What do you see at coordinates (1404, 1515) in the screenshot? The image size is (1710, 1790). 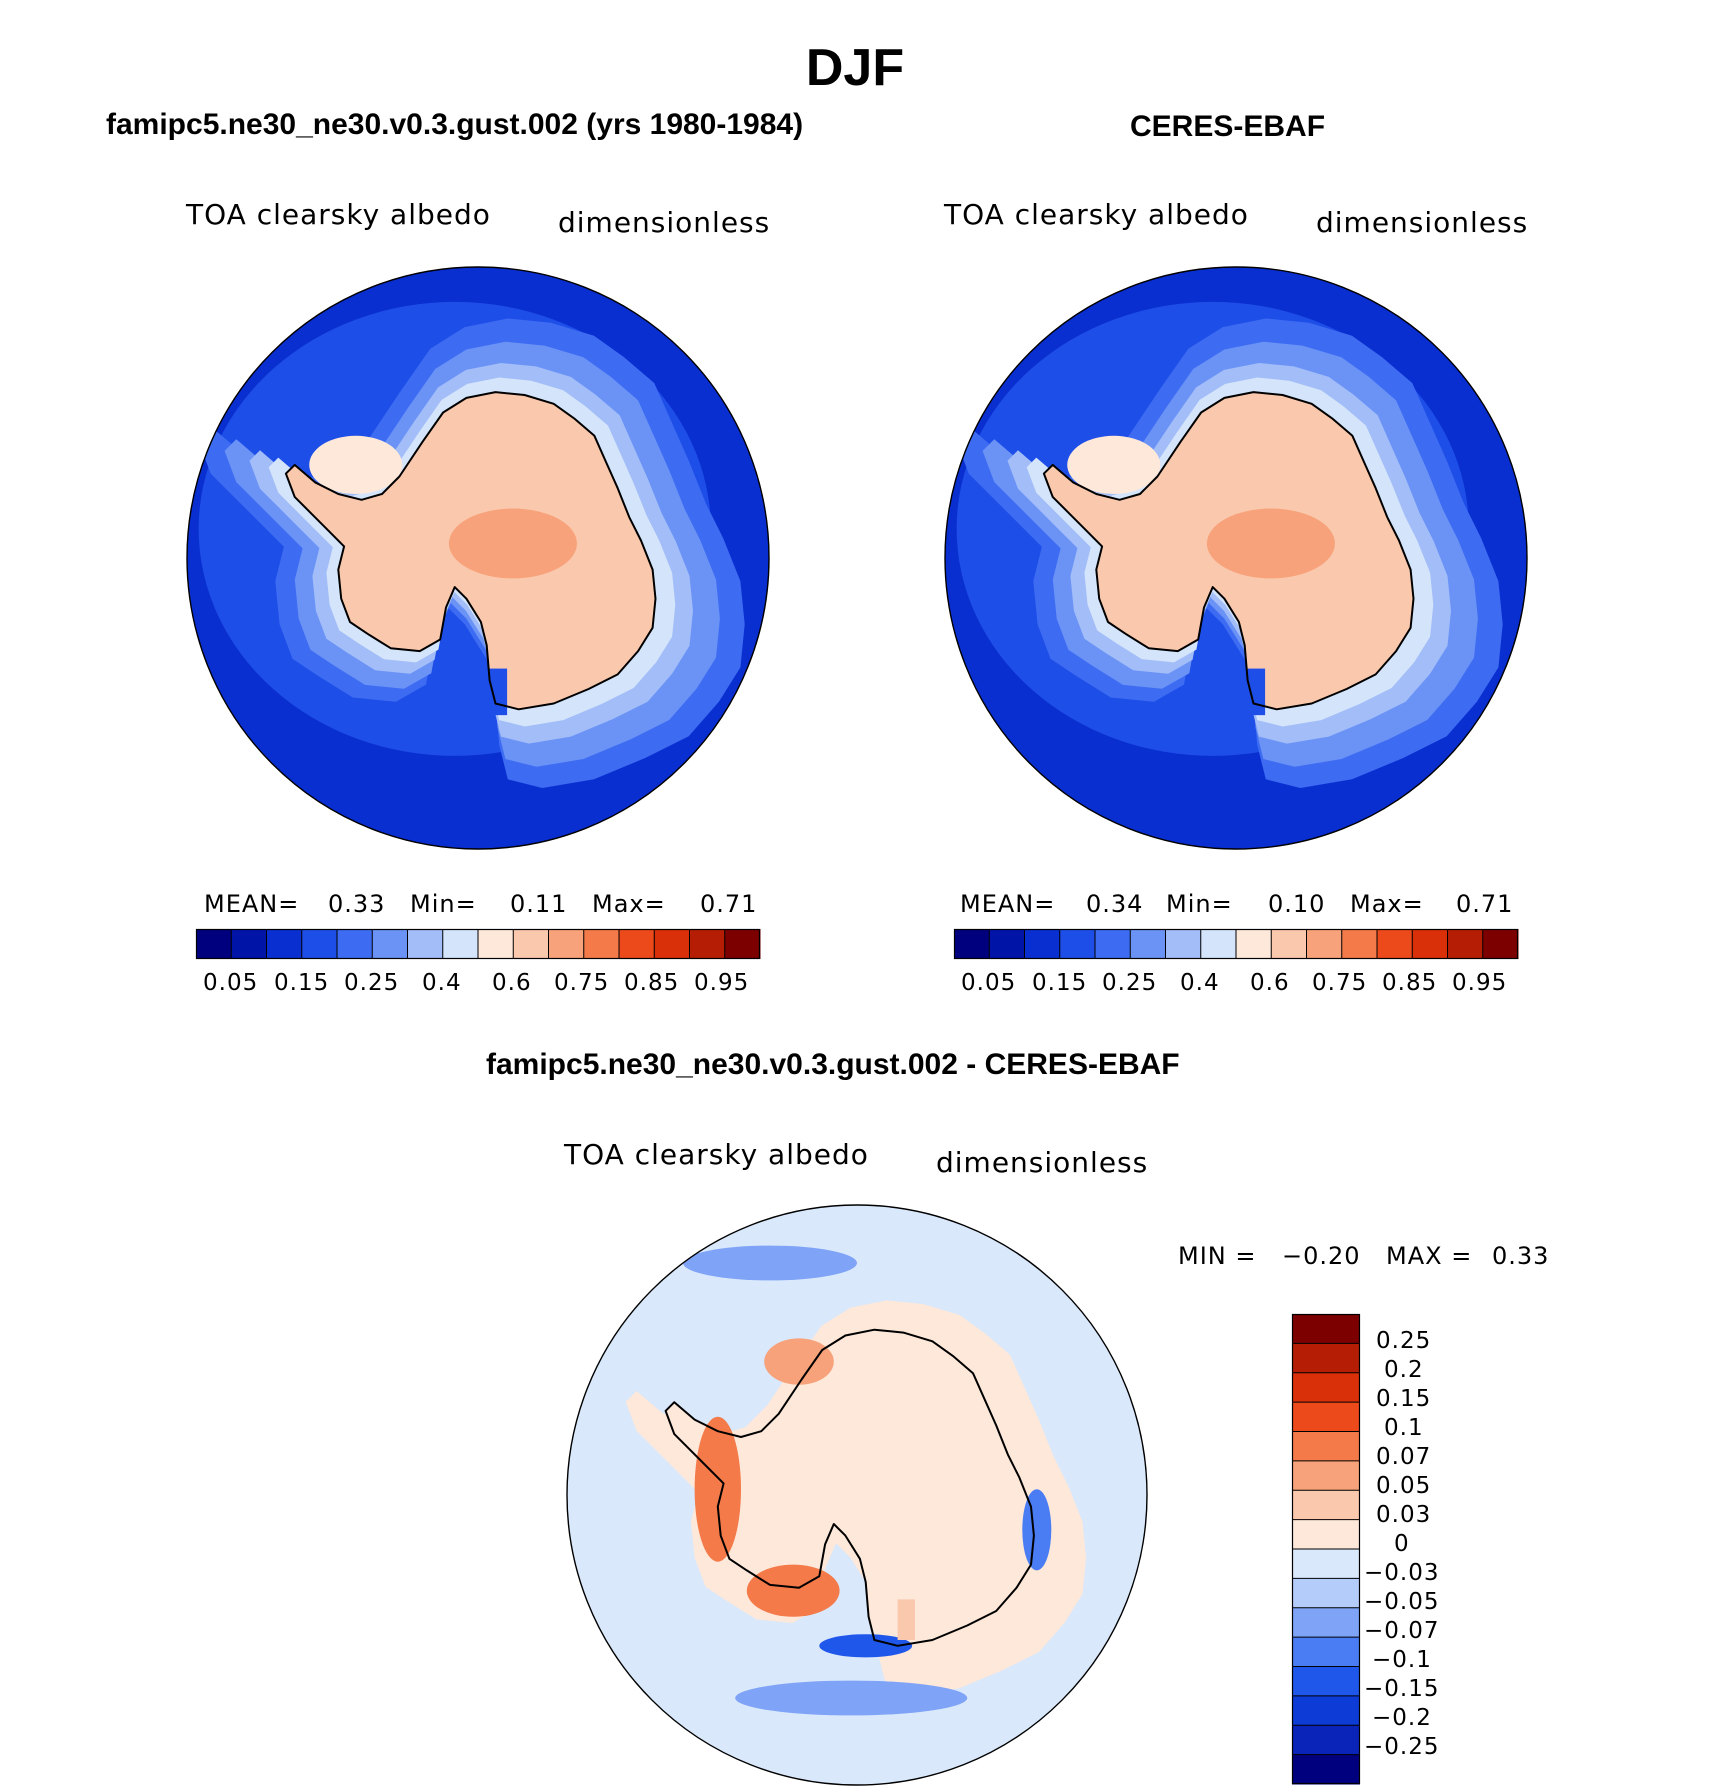 I see `cbar-diff-tick-6: 0.03` at bounding box center [1404, 1515].